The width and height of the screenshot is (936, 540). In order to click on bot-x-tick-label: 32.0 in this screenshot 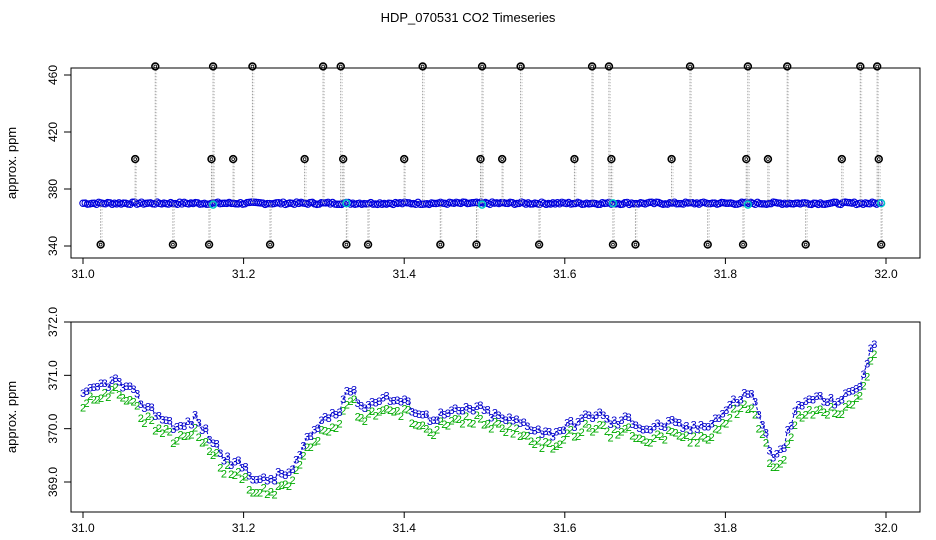, I will do `click(886, 528)`.